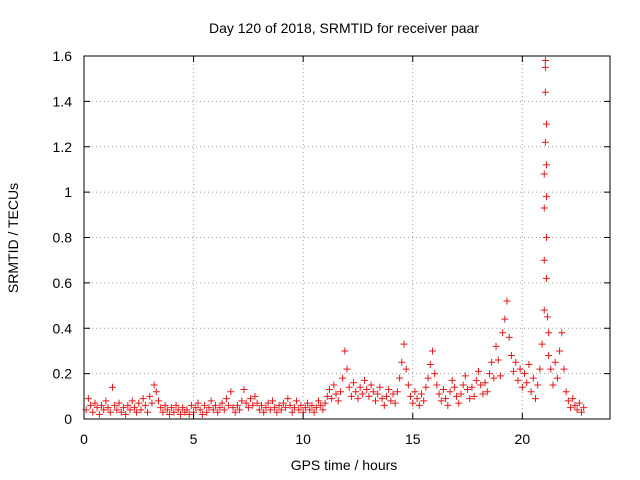 The width and height of the screenshot is (640, 480). Describe the element at coordinates (68, 192) in the screenshot. I see `y-tick-label: 1` at that location.